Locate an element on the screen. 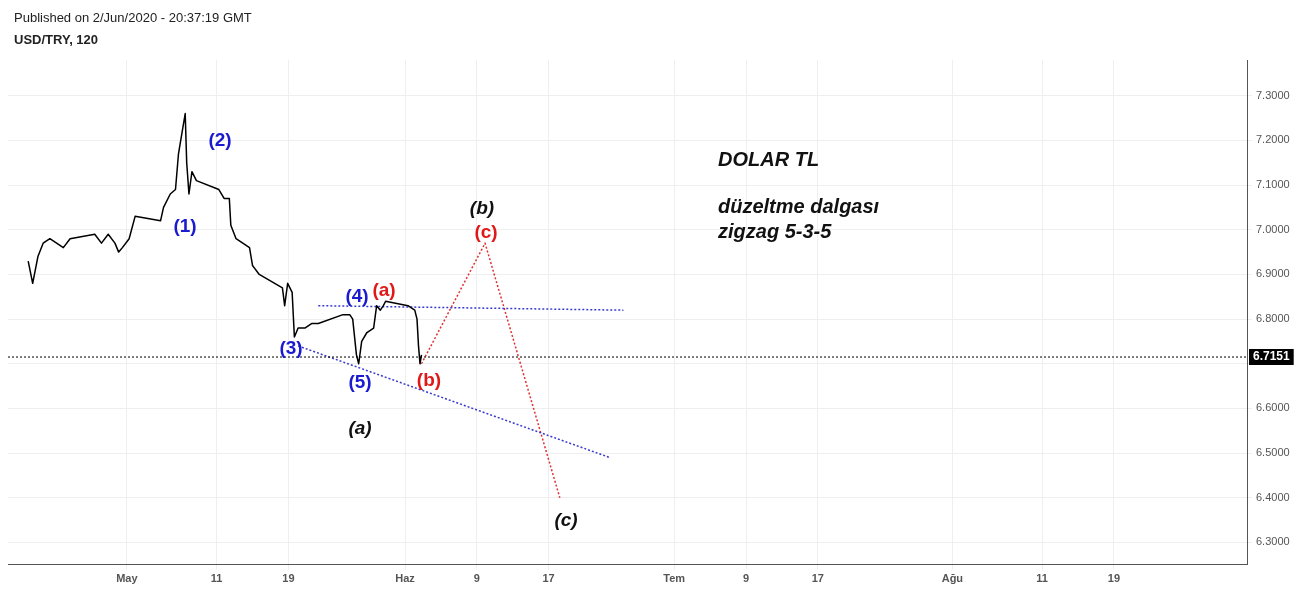 This screenshot has width=1299, height=589. x-tick-label: May is located at coordinates (127, 578).